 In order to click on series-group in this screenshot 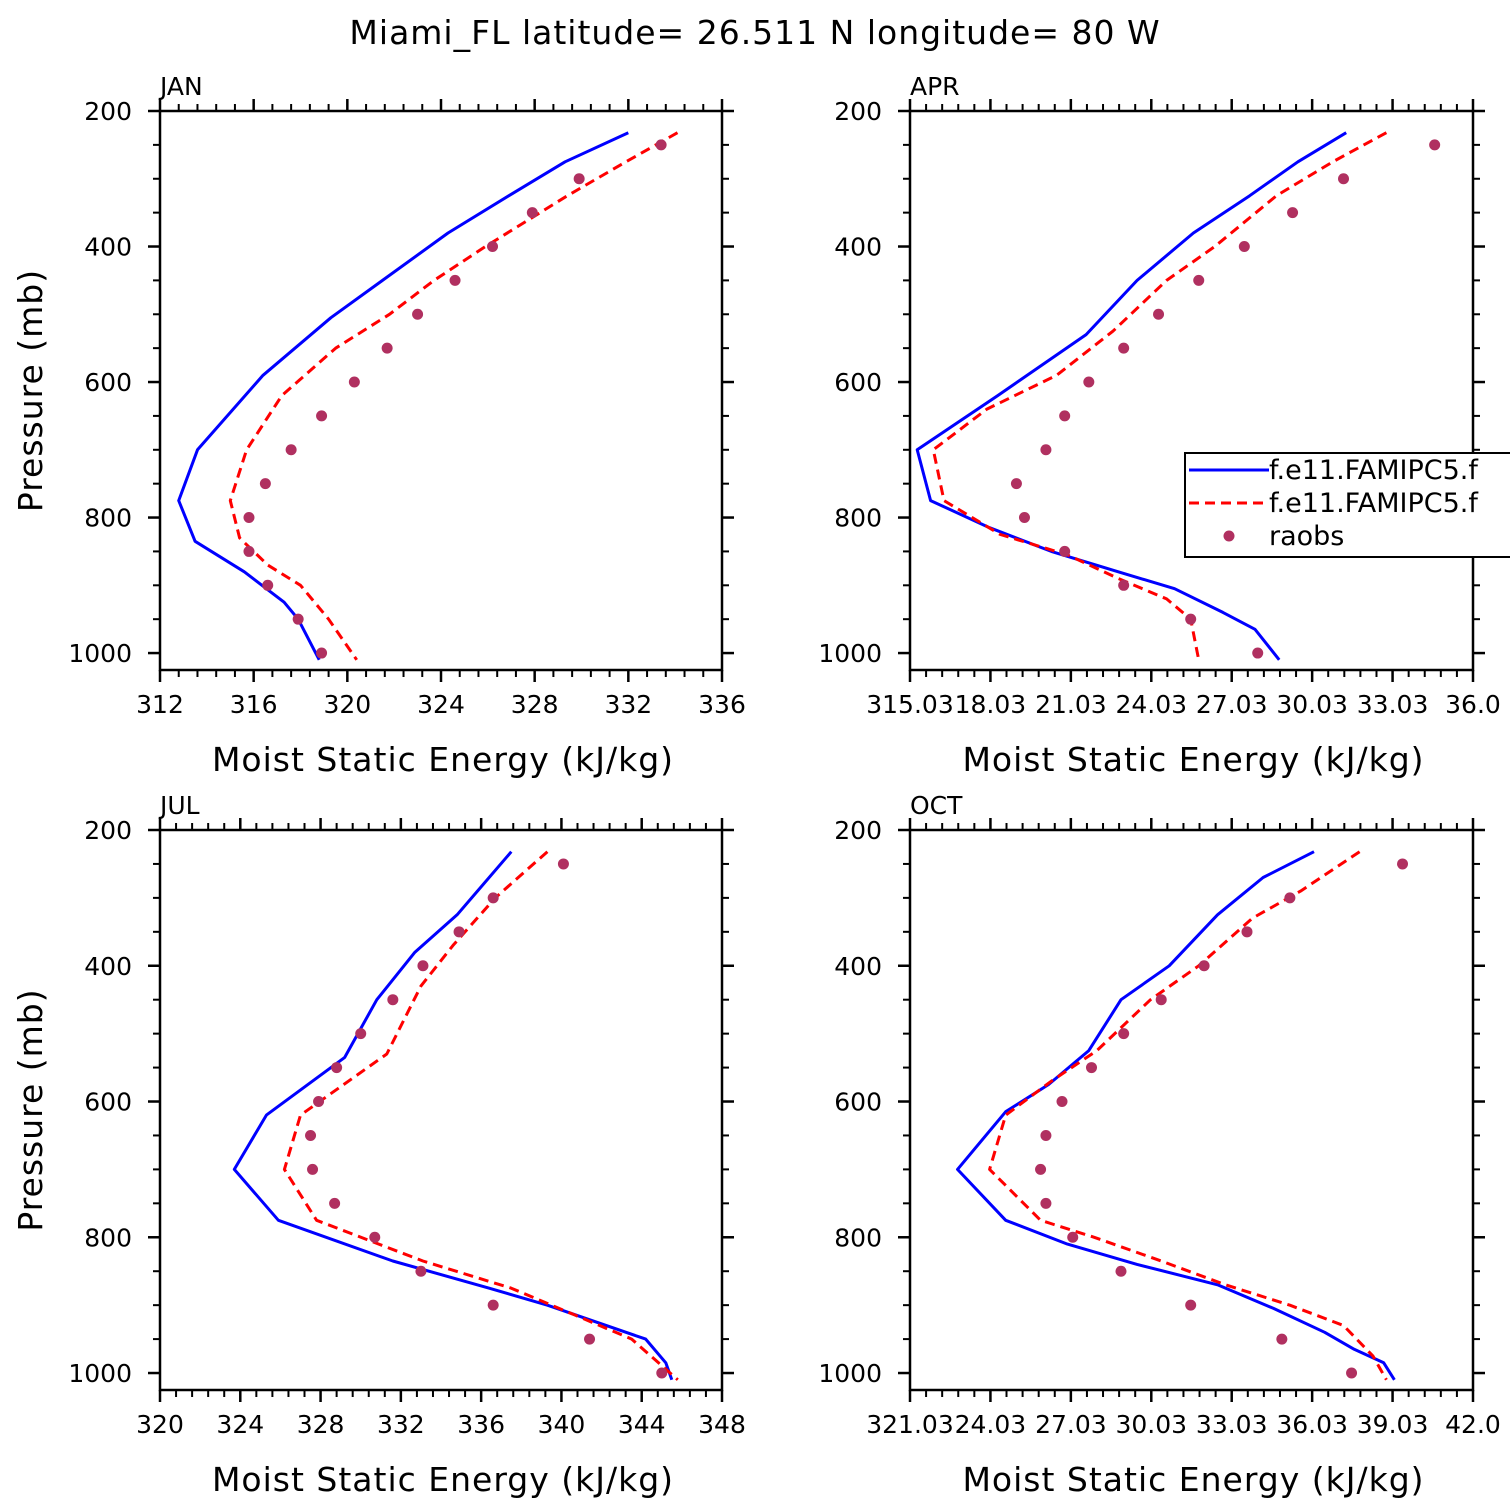, I will do `click(1178, 396)`.